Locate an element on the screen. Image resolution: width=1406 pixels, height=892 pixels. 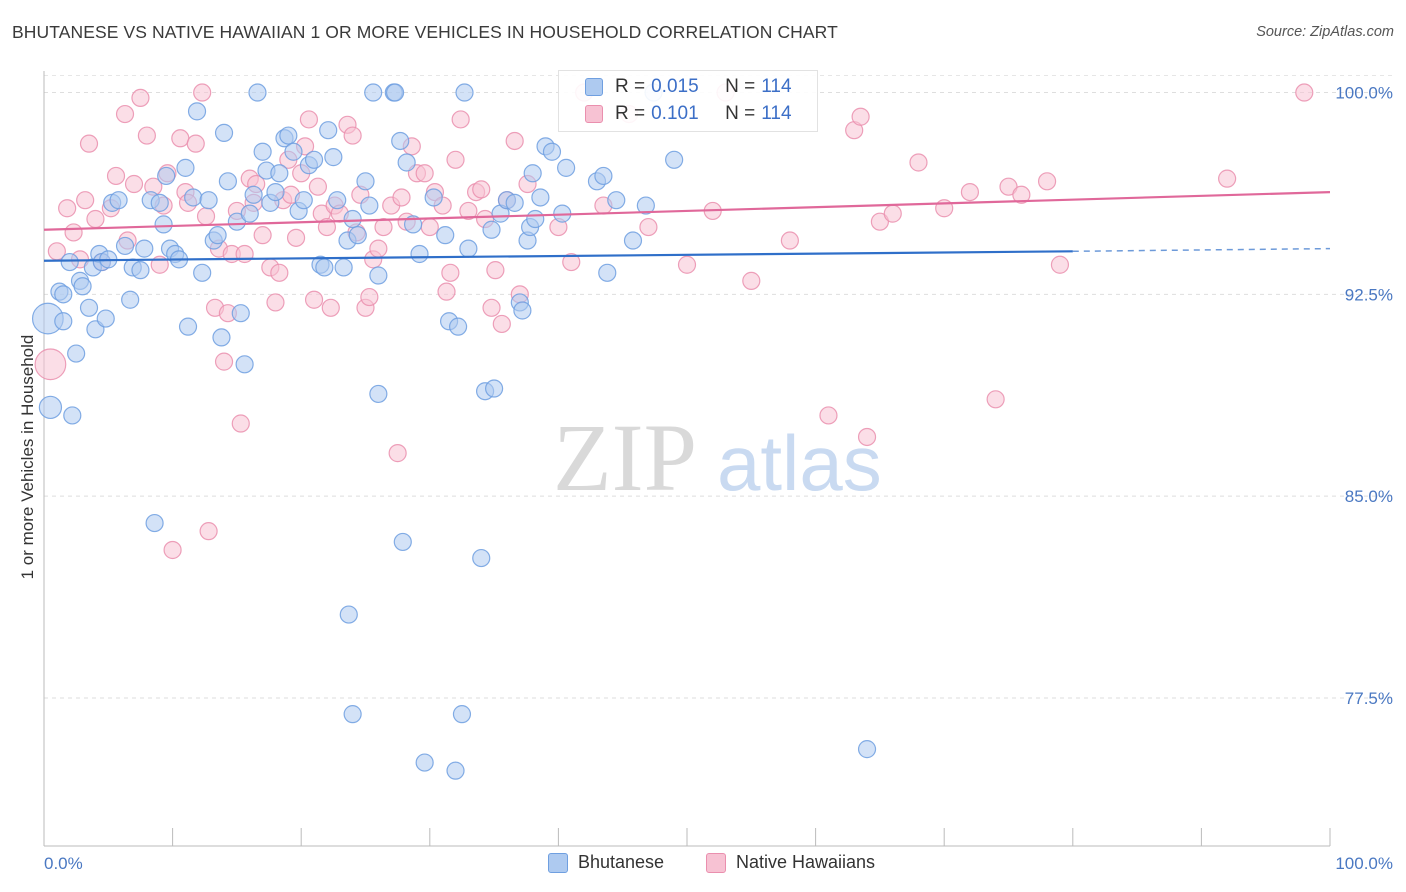
y-tick-label: 100.0% is located at coordinates (1364, 93).